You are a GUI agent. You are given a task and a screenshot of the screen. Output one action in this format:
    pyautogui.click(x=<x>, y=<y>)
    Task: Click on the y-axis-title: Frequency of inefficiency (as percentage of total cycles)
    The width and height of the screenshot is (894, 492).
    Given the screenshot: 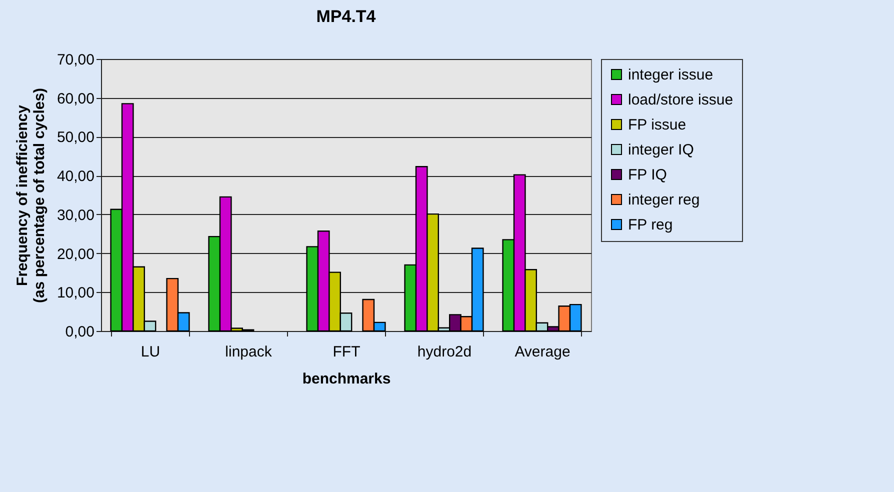 What is the action you would take?
    pyautogui.click(x=31, y=196)
    